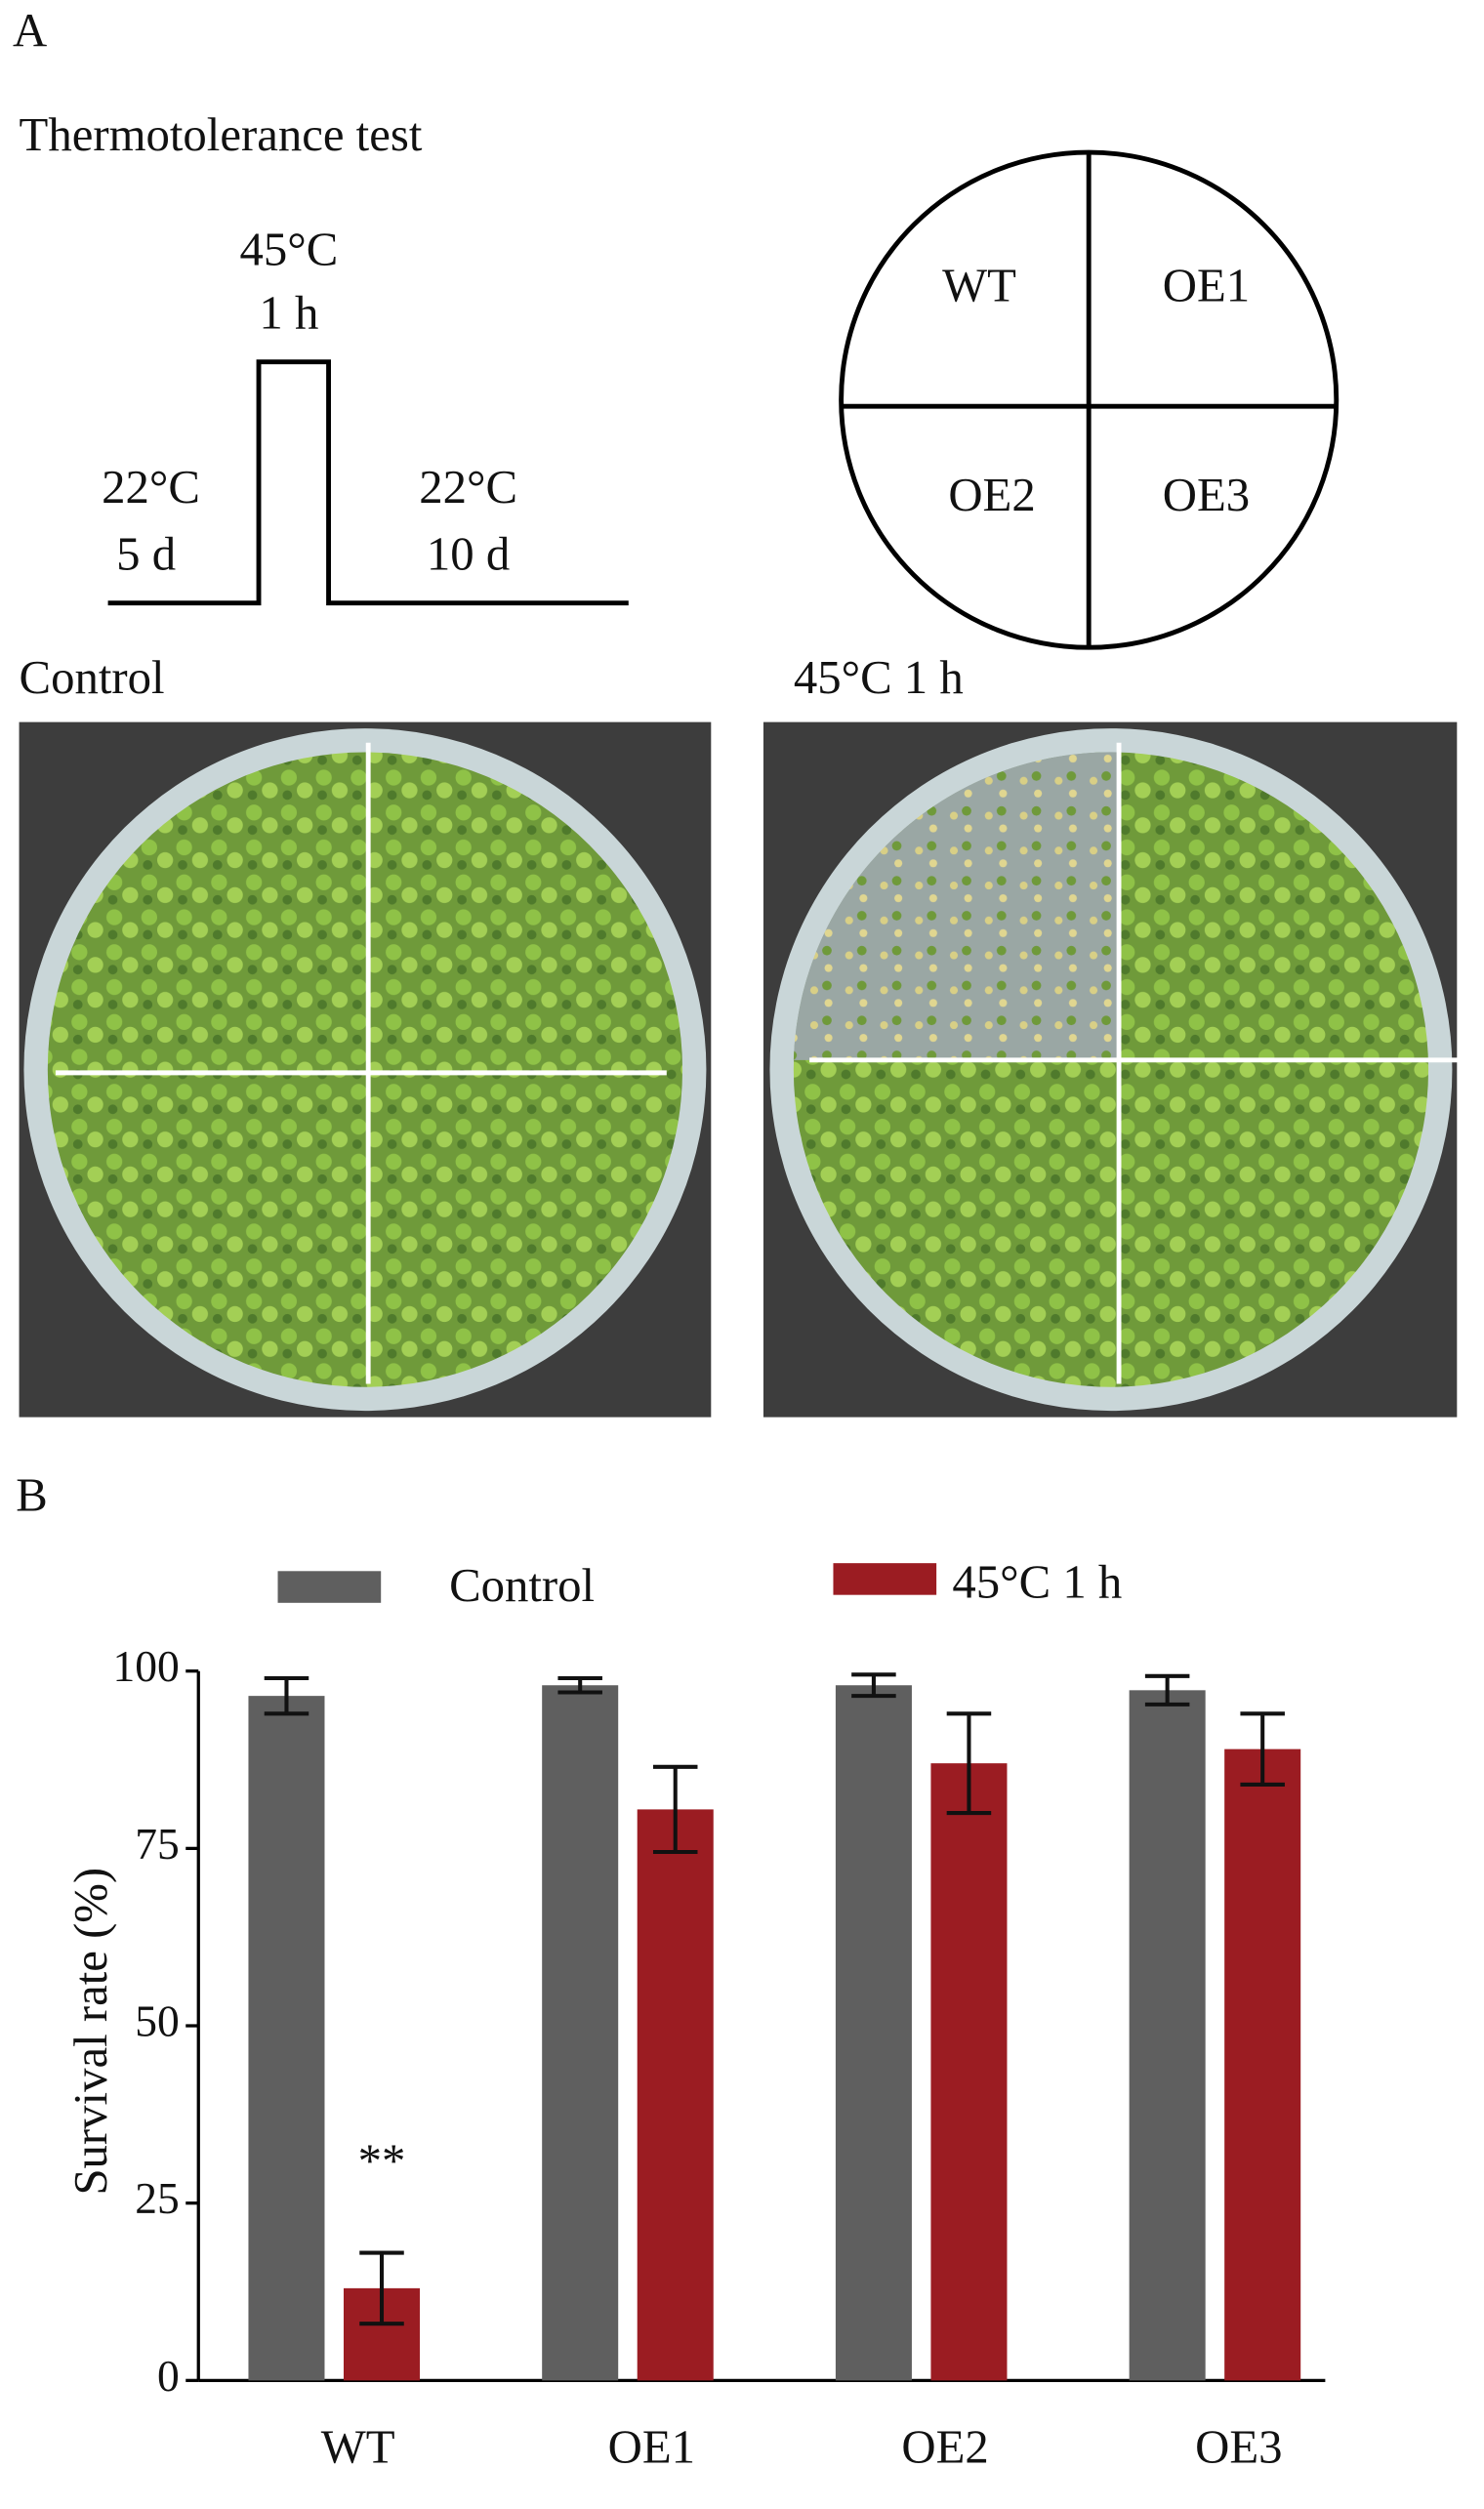 This screenshot has width=1484, height=2509. What do you see at coordinates (1037, 1583) in the screenshot?
I see `legend-label: 45°C 1 h` at bounding box center [1037, 1583].